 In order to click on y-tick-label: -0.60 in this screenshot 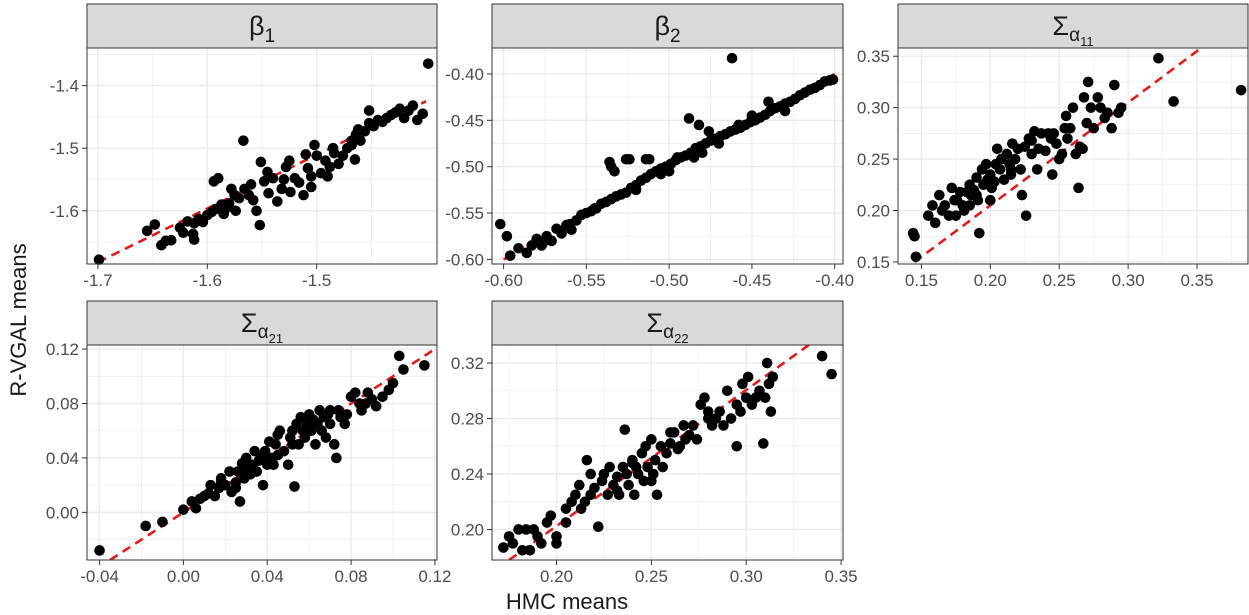, I will do `click(464, 259)`.